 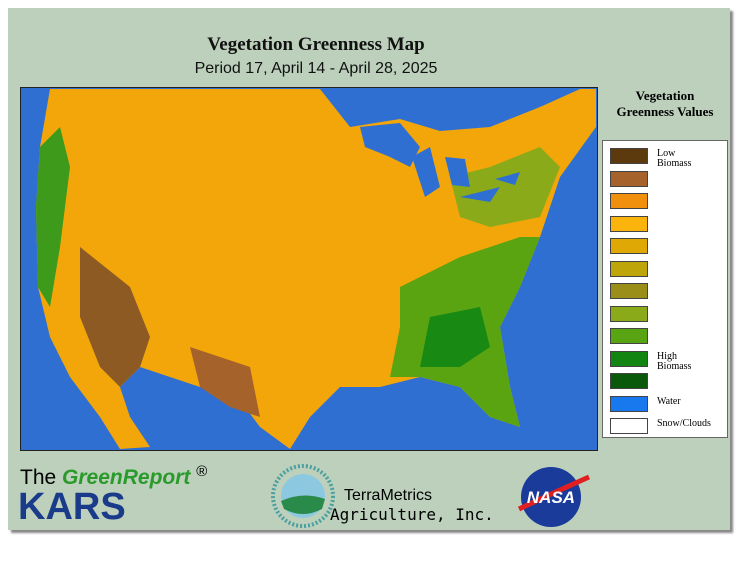 What do you see at coordinates (38, 477) in the screenshot?
I see `prefix: The` at bounding box center [38, 477].